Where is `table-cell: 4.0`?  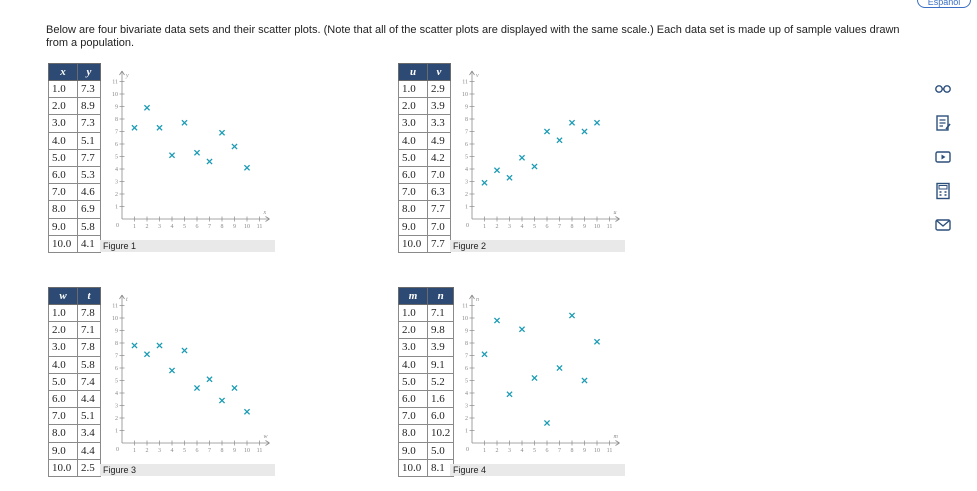
table-cell: 4.0 is located at coordinates (63, 364).